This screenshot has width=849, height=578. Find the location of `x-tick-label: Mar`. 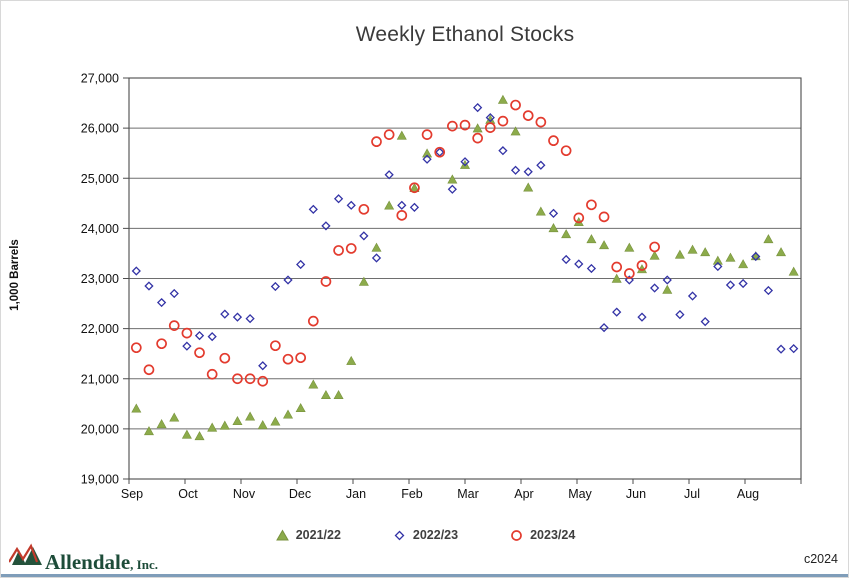

x-tick-label: Mar is located at coordinates (468, 494).